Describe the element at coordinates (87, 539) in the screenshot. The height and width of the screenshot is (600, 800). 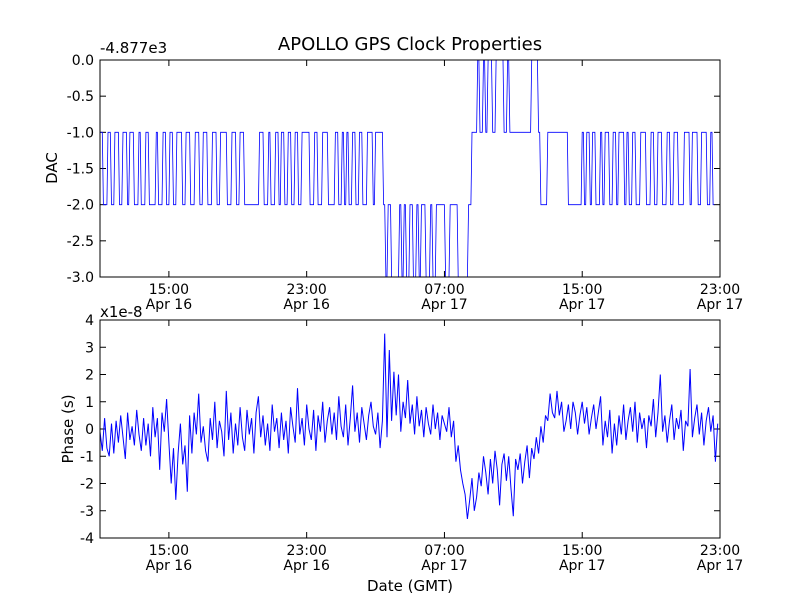
I see `phase-ytick-label: -4` at that location.